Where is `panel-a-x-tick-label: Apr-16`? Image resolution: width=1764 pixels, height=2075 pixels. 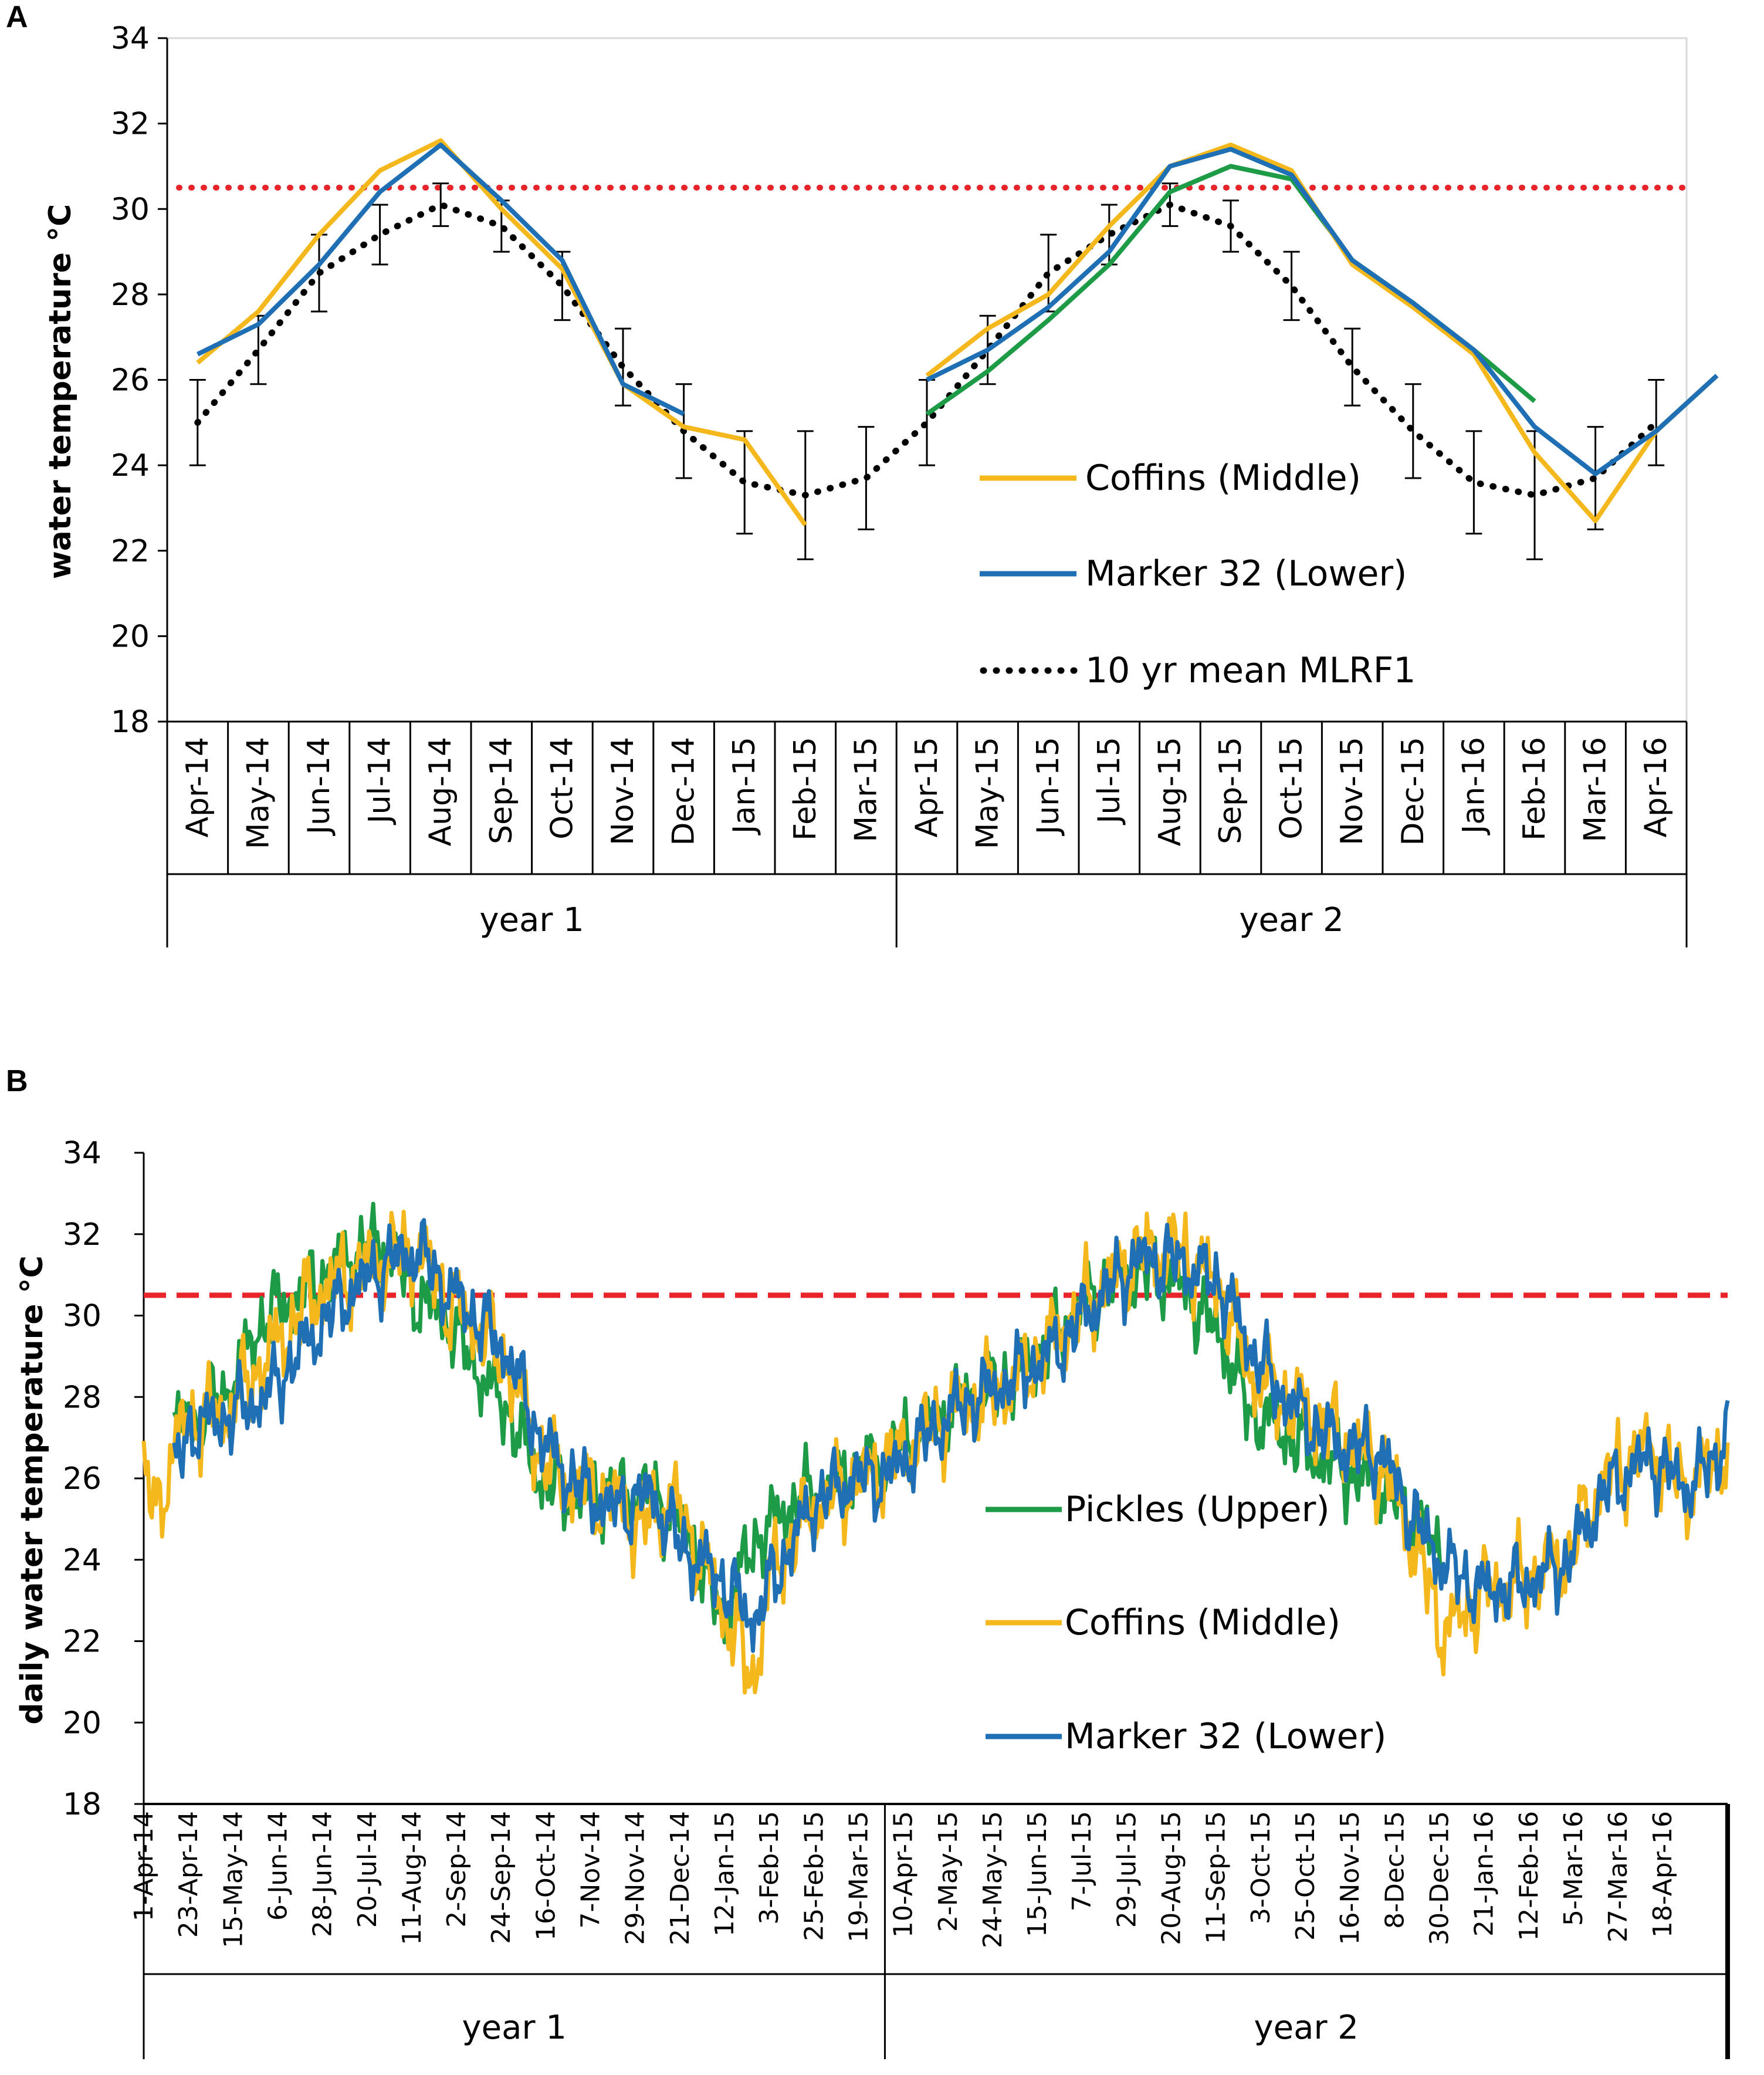
panel-a-x-tick-label: Apr-16 is located at coordinates (1656, 787).